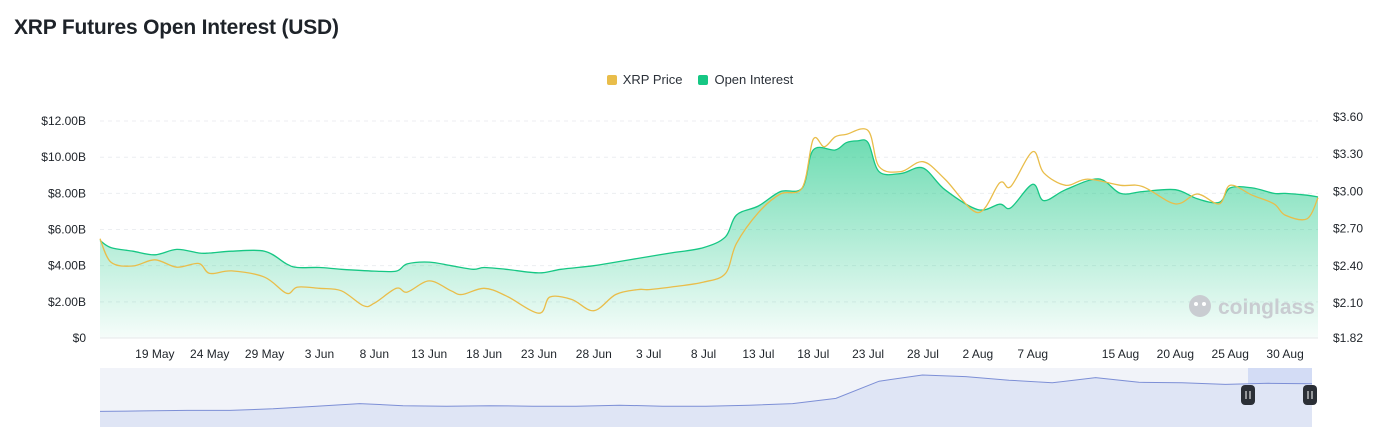  I want to click on x-tick-label: 25 Aug, so click(1230, 354).